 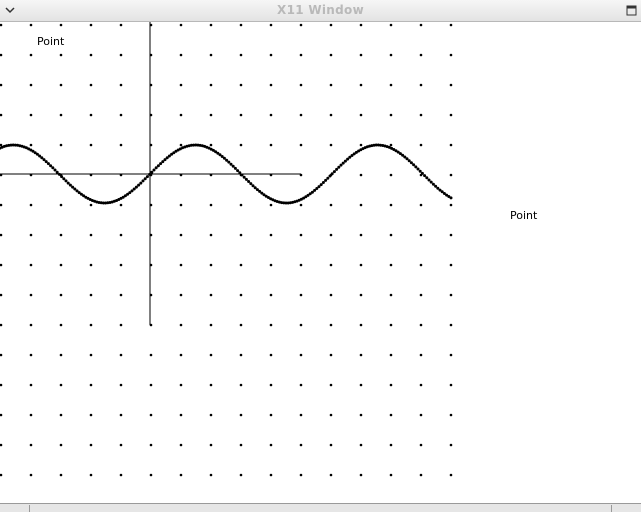 What do you see at coordinates (320, 11) in the screenshot?
I see `title-bar: X11 Window` at bounding box center [320, 11].